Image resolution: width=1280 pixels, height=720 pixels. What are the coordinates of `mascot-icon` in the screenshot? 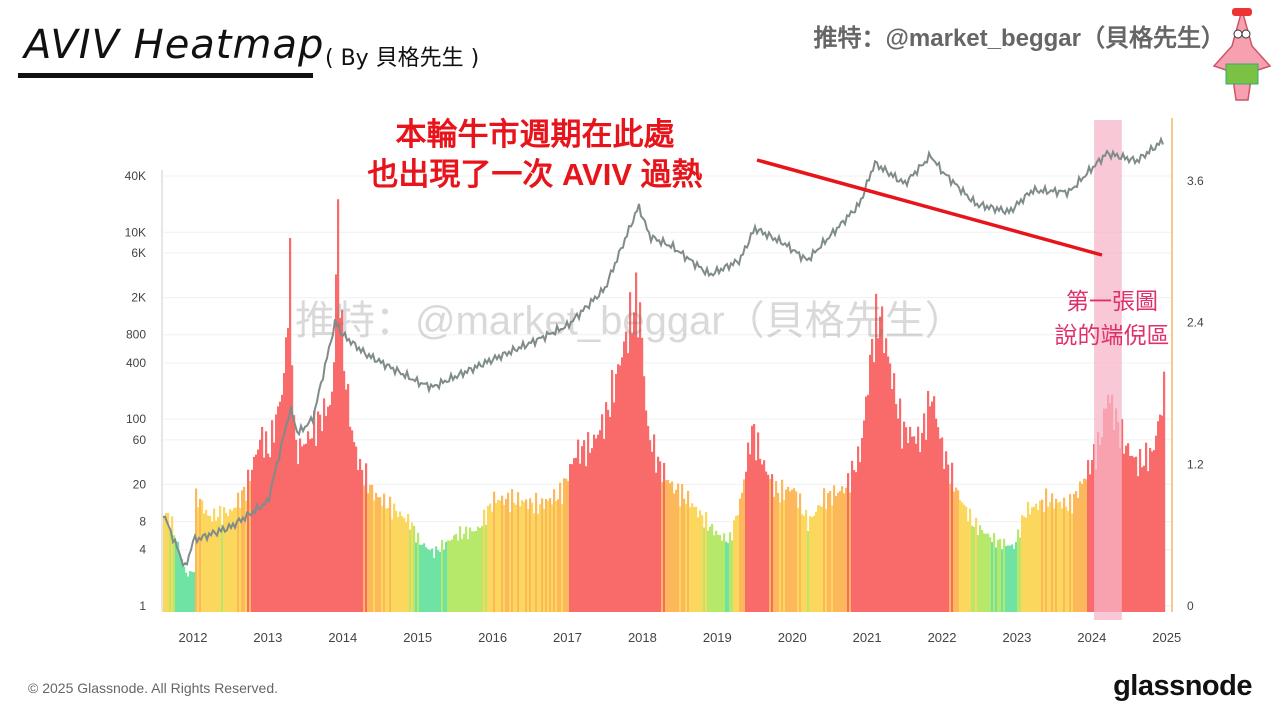 It's located at (1242, 54).